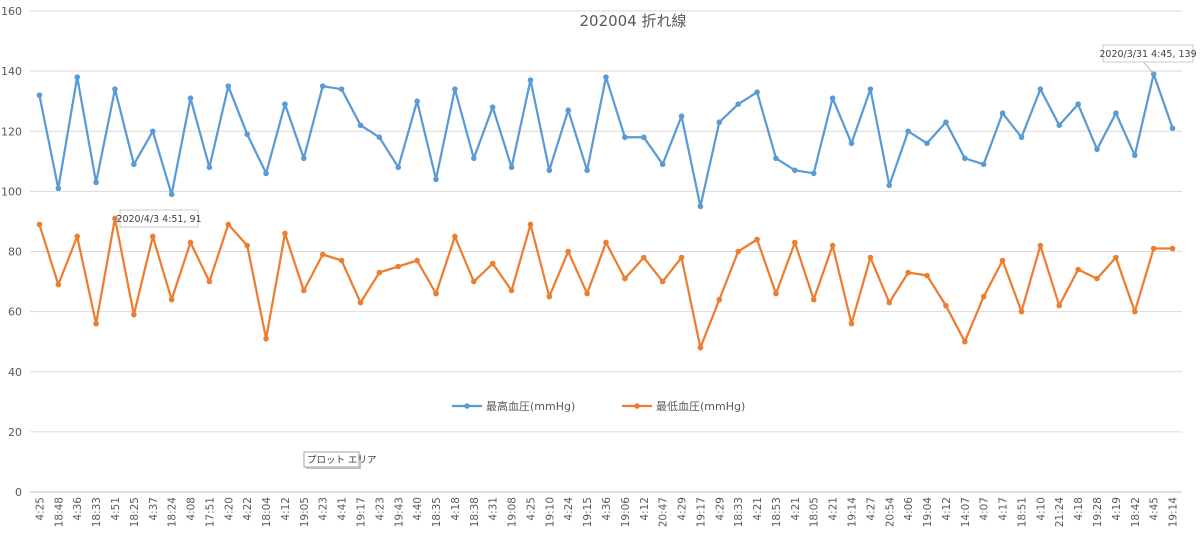 This screenshot has width=1200, height=535. What do you see at coordinates (598, 406) in the screenshot?
I see `legend: 最高血圧(mmHg) 最低血圧(mmHg)` at bounding box center [598, 406].